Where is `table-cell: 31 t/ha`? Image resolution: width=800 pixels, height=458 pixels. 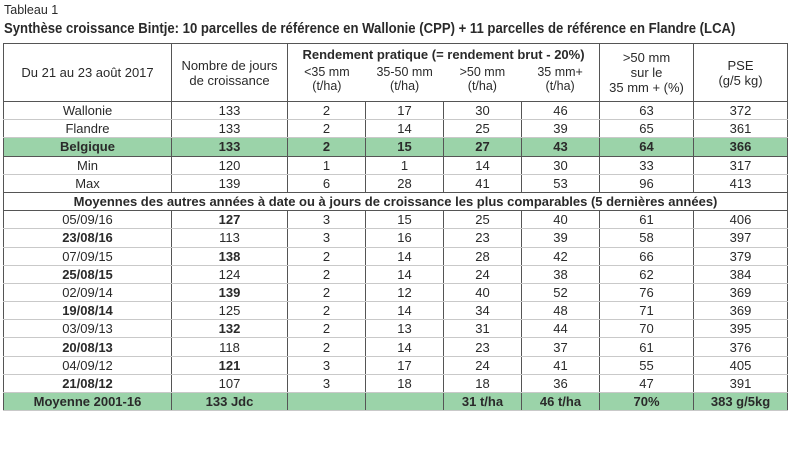 table-cell: 31 t/ha is located at coordinates (482, 401).